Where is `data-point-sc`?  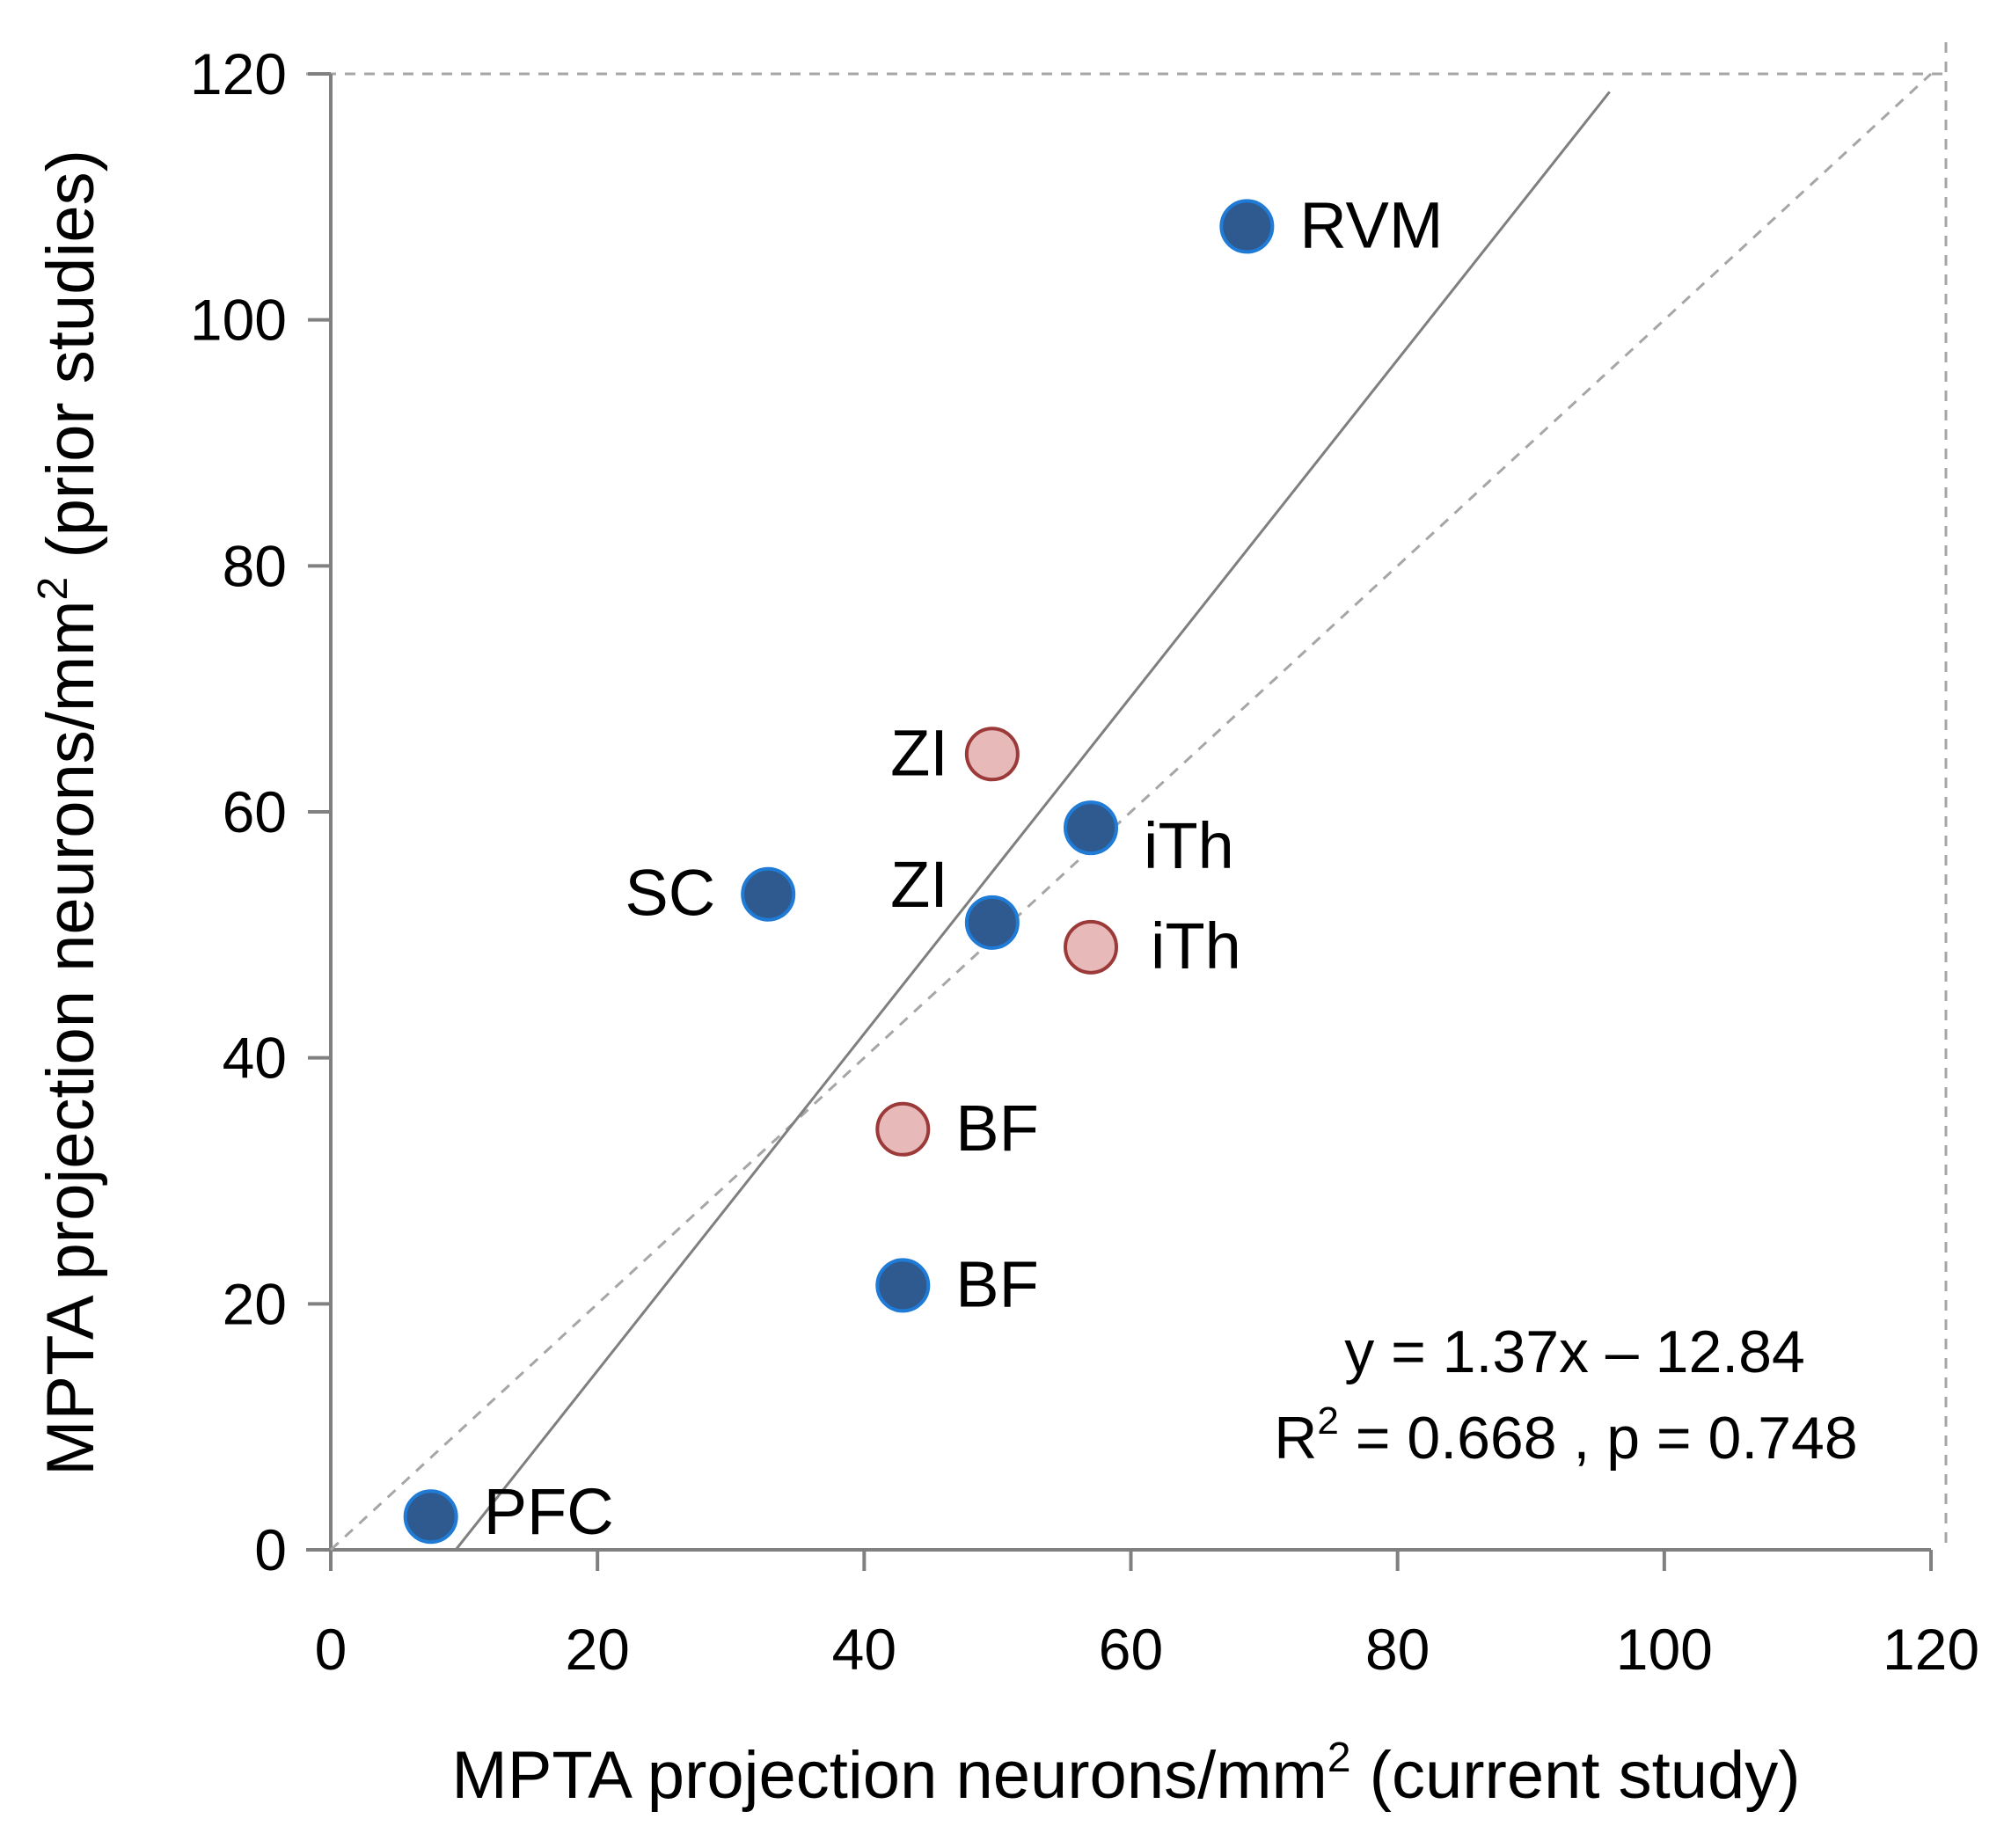 data-point-sc is located at coordinates (768, 894).